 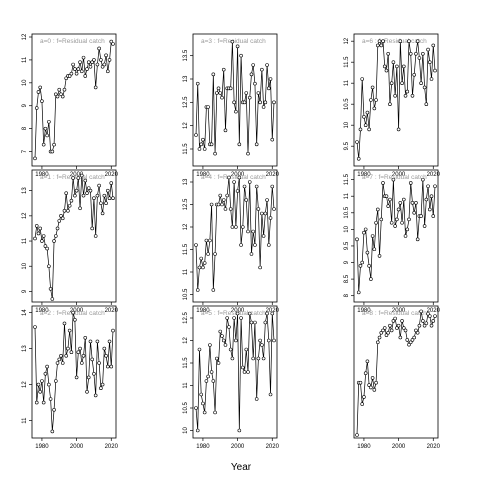 What do you see at coordinates (394, 41) in the screenshot?
I see `panel-title: a=6 : f=Residual catch` at bounding box center [394, 41].